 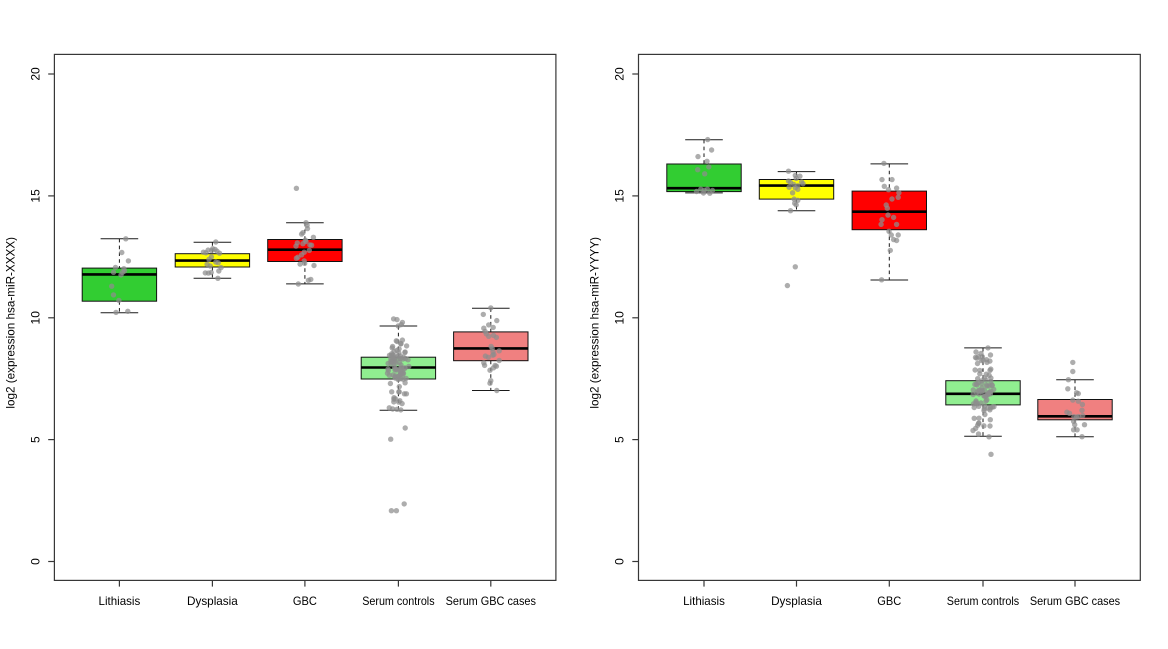 I want to click on svg-text: log2 (expression hsa-miR-YYYY), so click(x=595, y=323).